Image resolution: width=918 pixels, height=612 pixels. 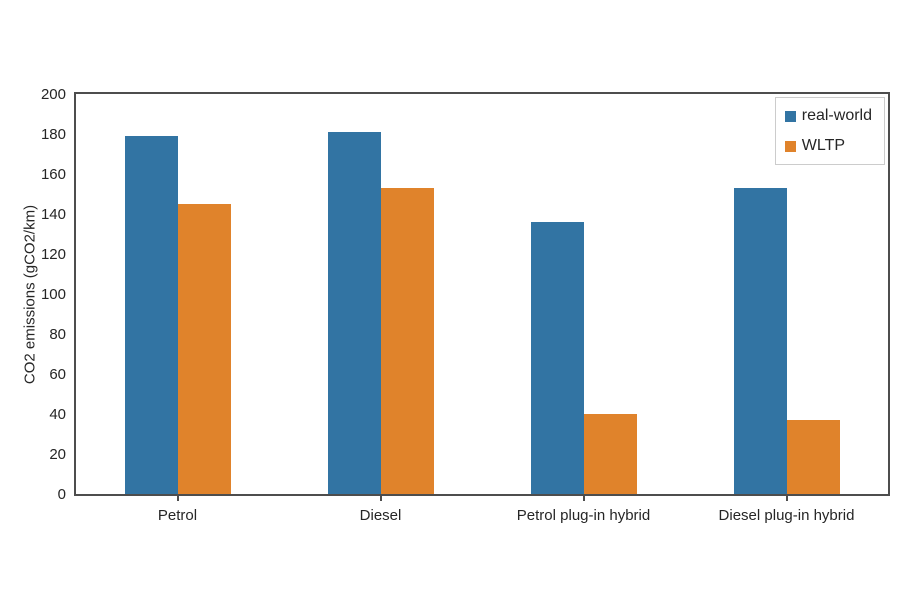 I want to click on legend-label-real-world: real-world, so click(x=836, y=115).